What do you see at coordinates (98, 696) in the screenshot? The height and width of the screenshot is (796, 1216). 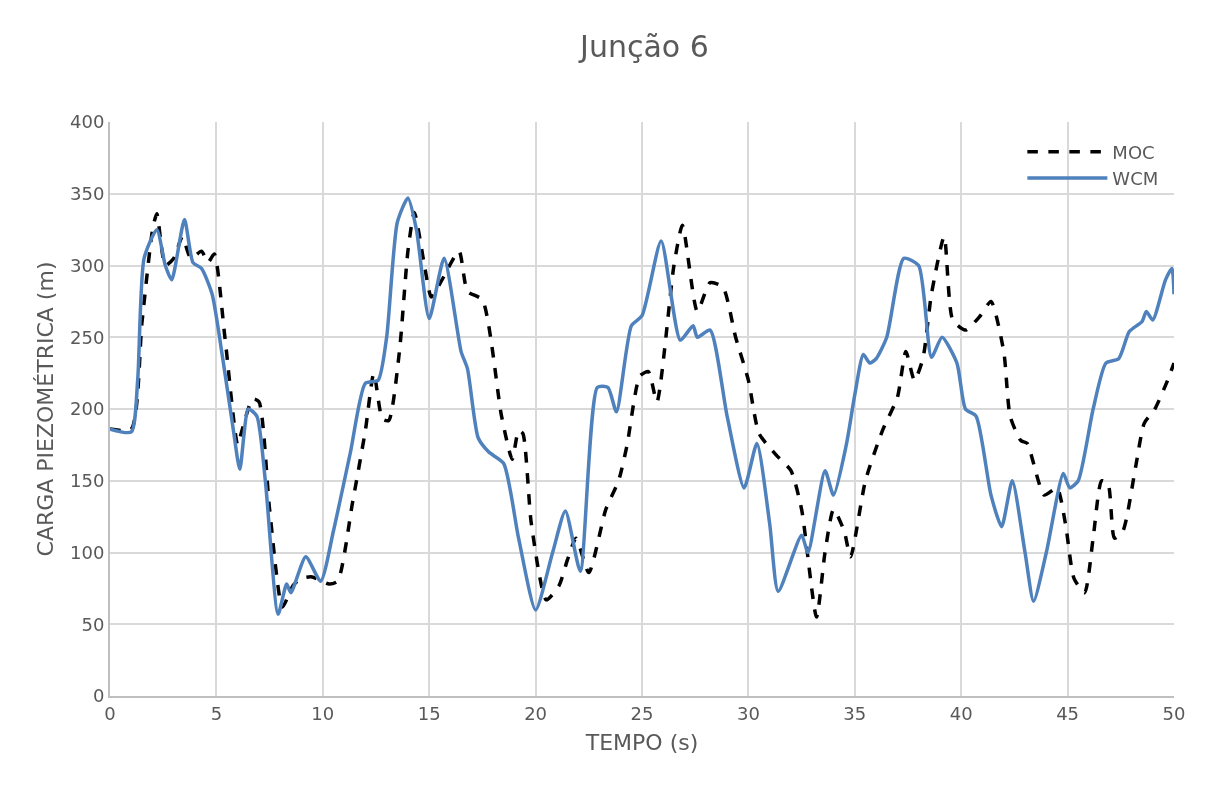 I see `y-tick-label: 0` at bounding box center [98, 696].